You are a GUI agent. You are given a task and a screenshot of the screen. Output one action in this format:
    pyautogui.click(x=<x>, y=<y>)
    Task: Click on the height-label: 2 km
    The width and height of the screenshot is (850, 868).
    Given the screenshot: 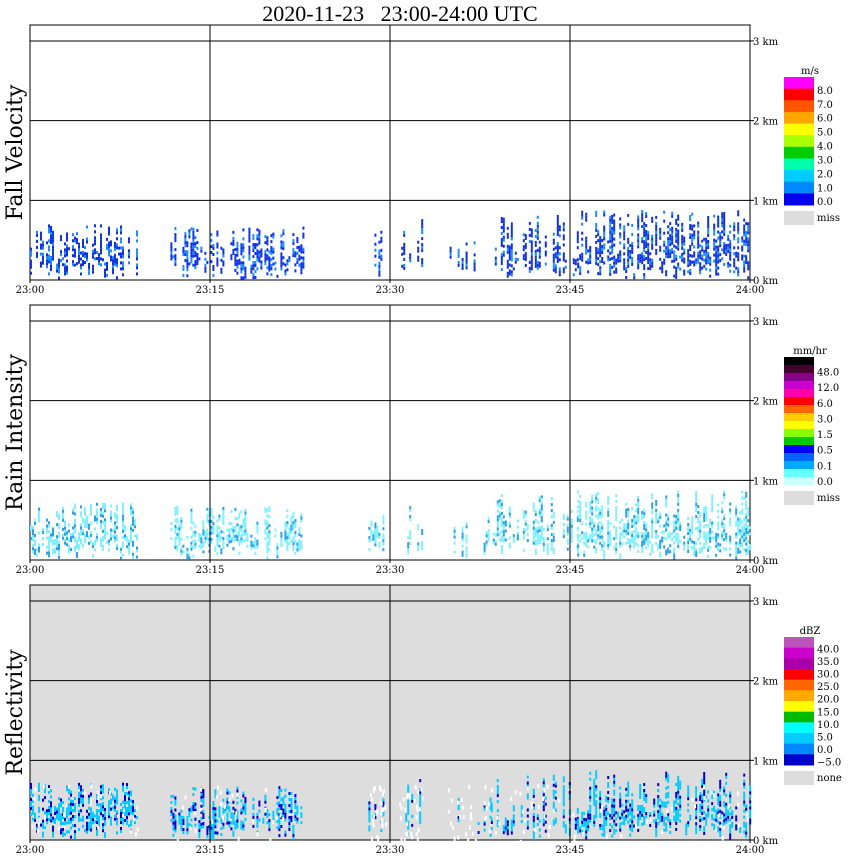 What is the action you would take?
    pyautogui.click(x=766, y=122)
    